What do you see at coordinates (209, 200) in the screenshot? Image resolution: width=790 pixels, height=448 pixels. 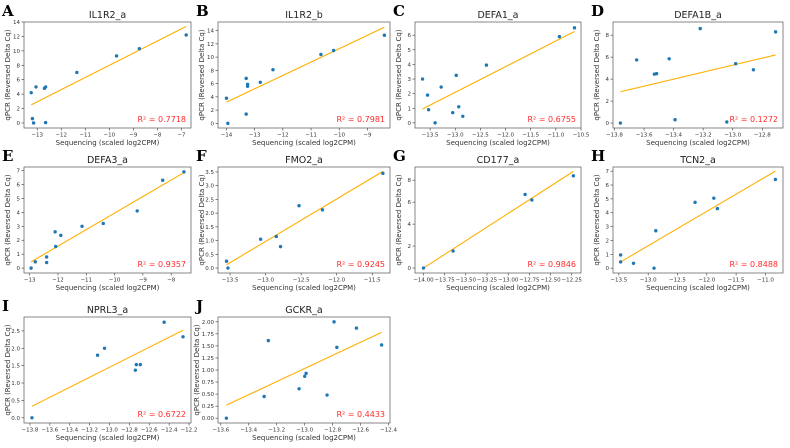 I see `y-tick-label: 2.5` at bounding box center [209, 200].